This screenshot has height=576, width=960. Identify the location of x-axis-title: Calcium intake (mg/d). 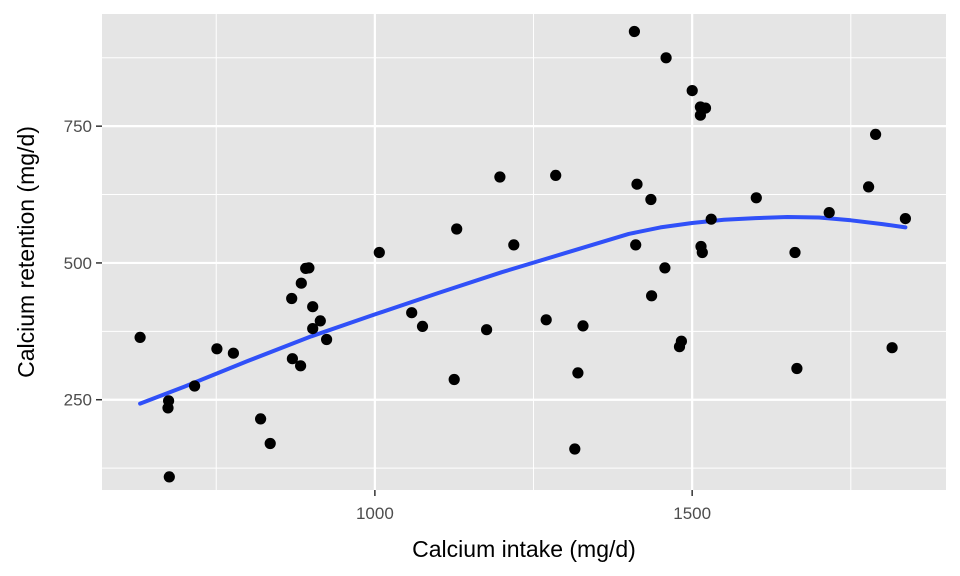
(524, 549).